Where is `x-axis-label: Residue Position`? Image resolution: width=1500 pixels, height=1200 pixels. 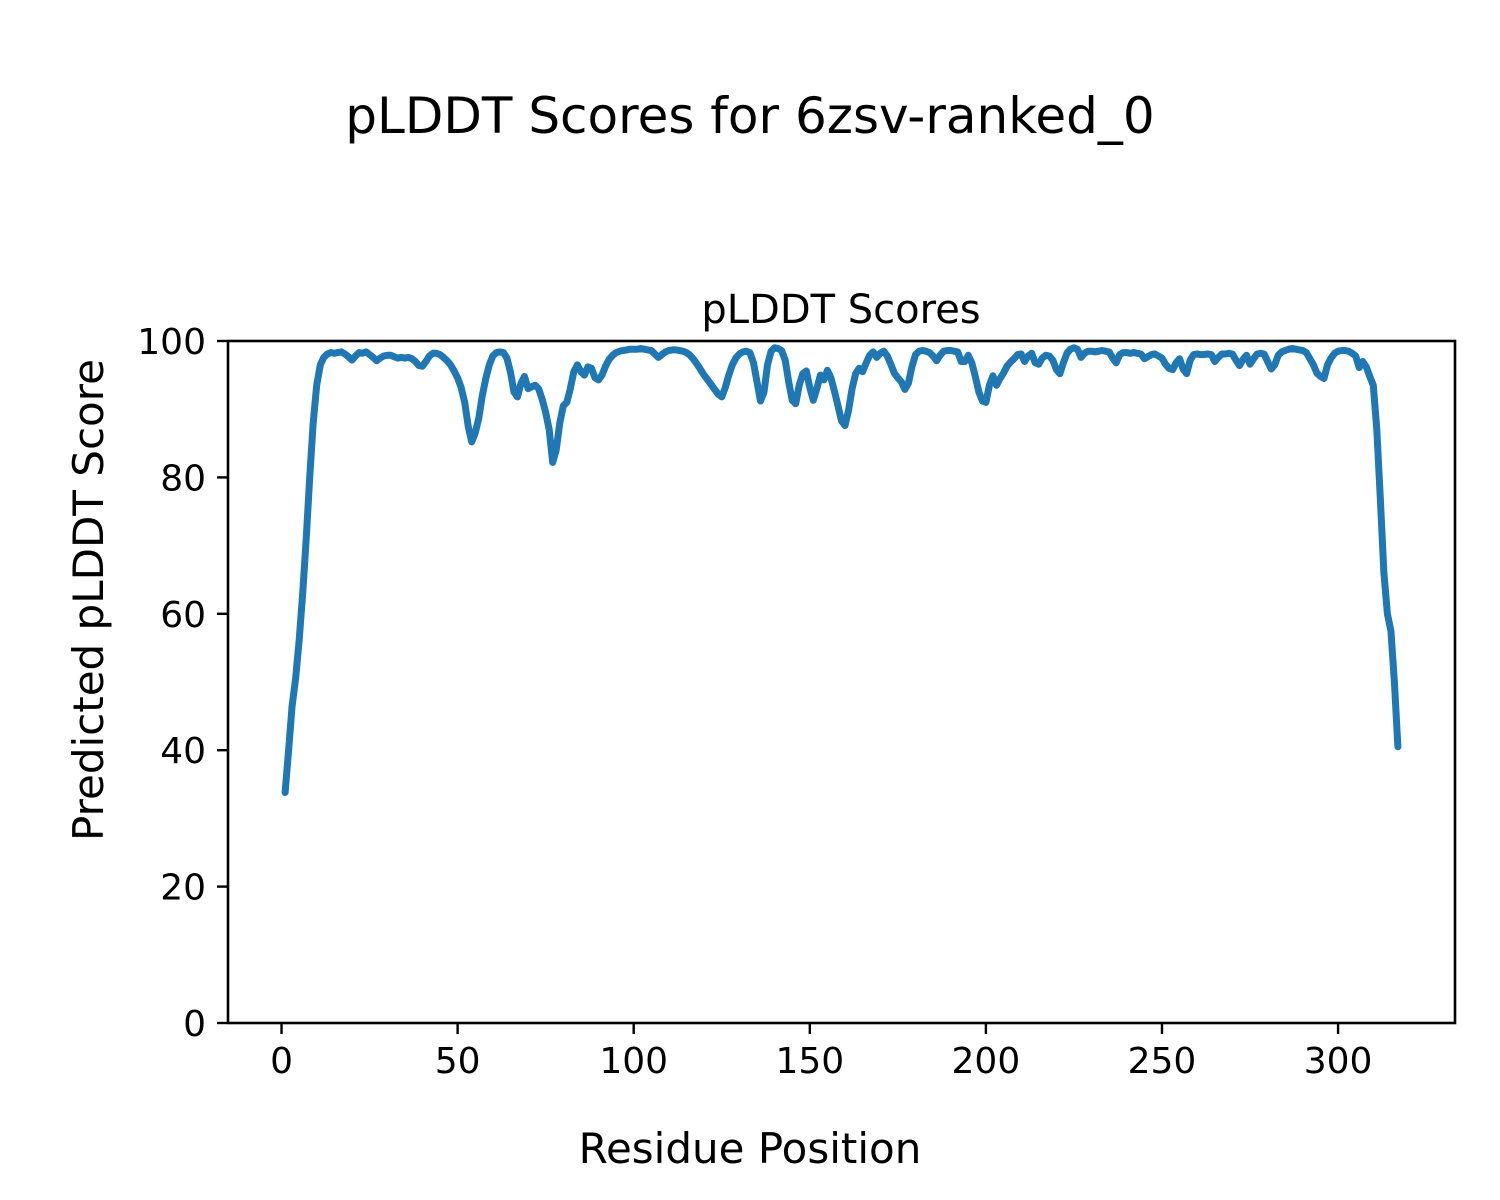
x-axis-label: Residue Position is located at coordinates (750, 1148).